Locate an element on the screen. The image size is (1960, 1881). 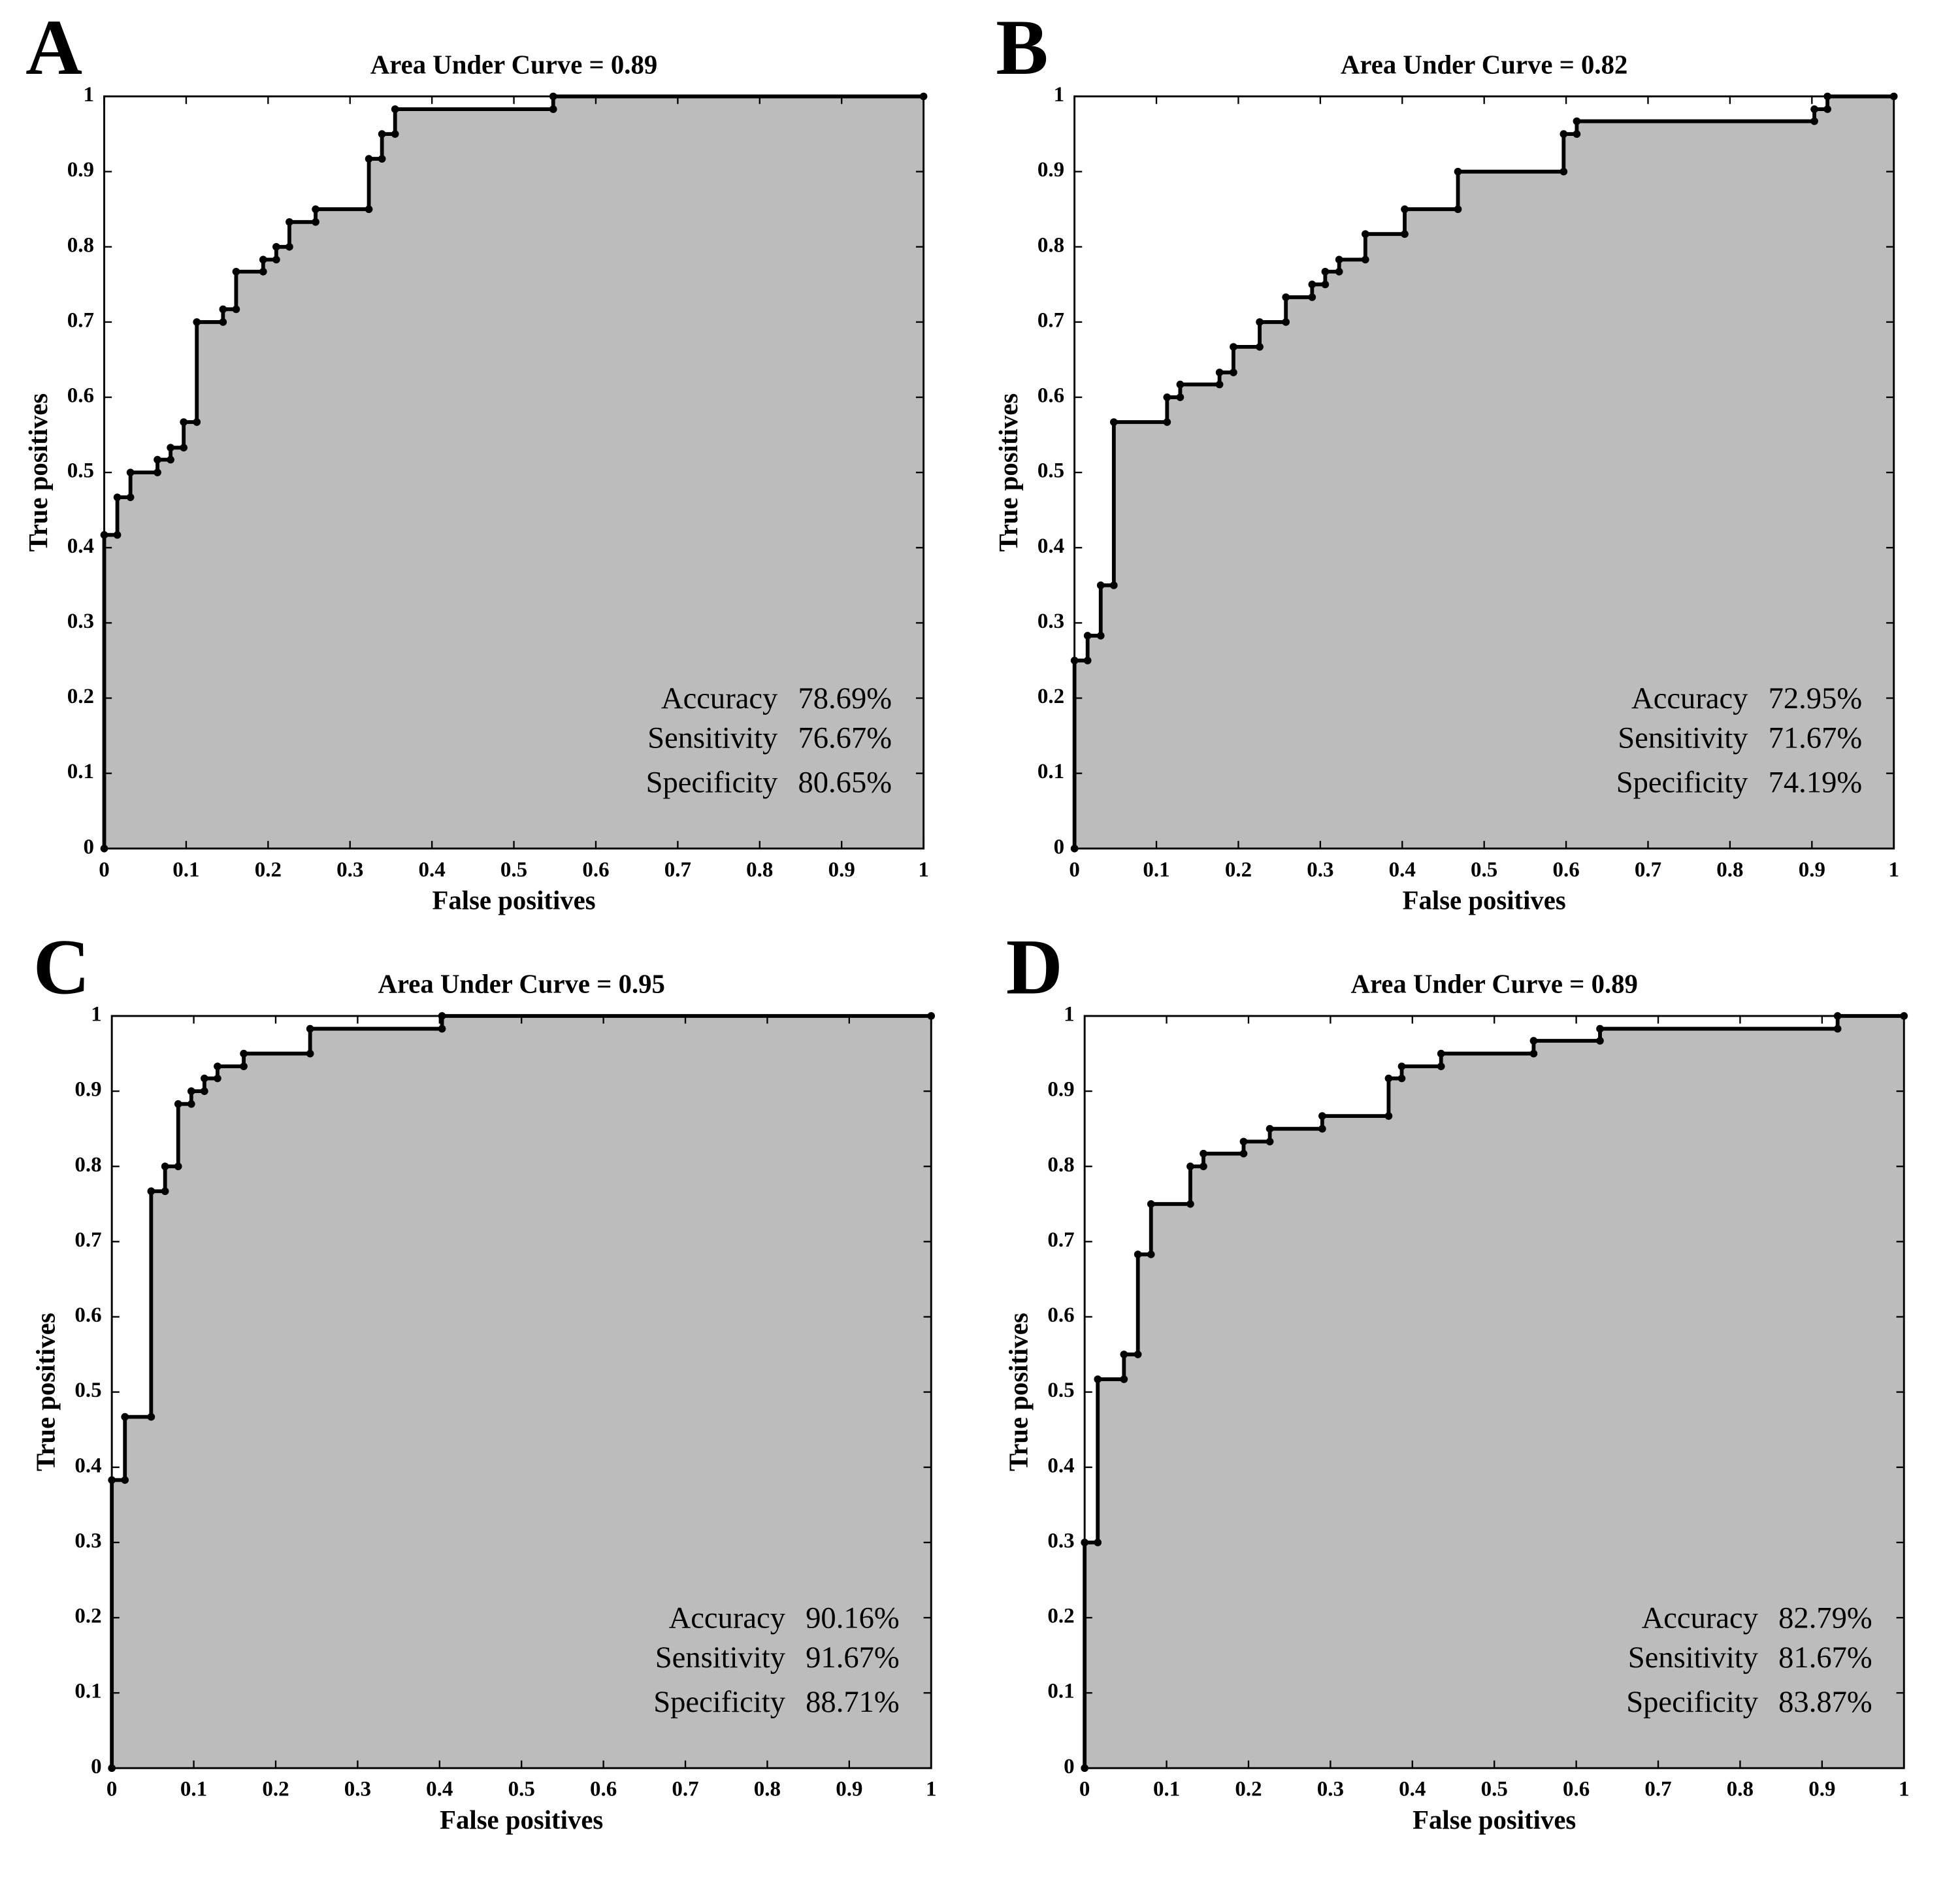
stat-value: 72.95% is located at coordinates (1816, 698).